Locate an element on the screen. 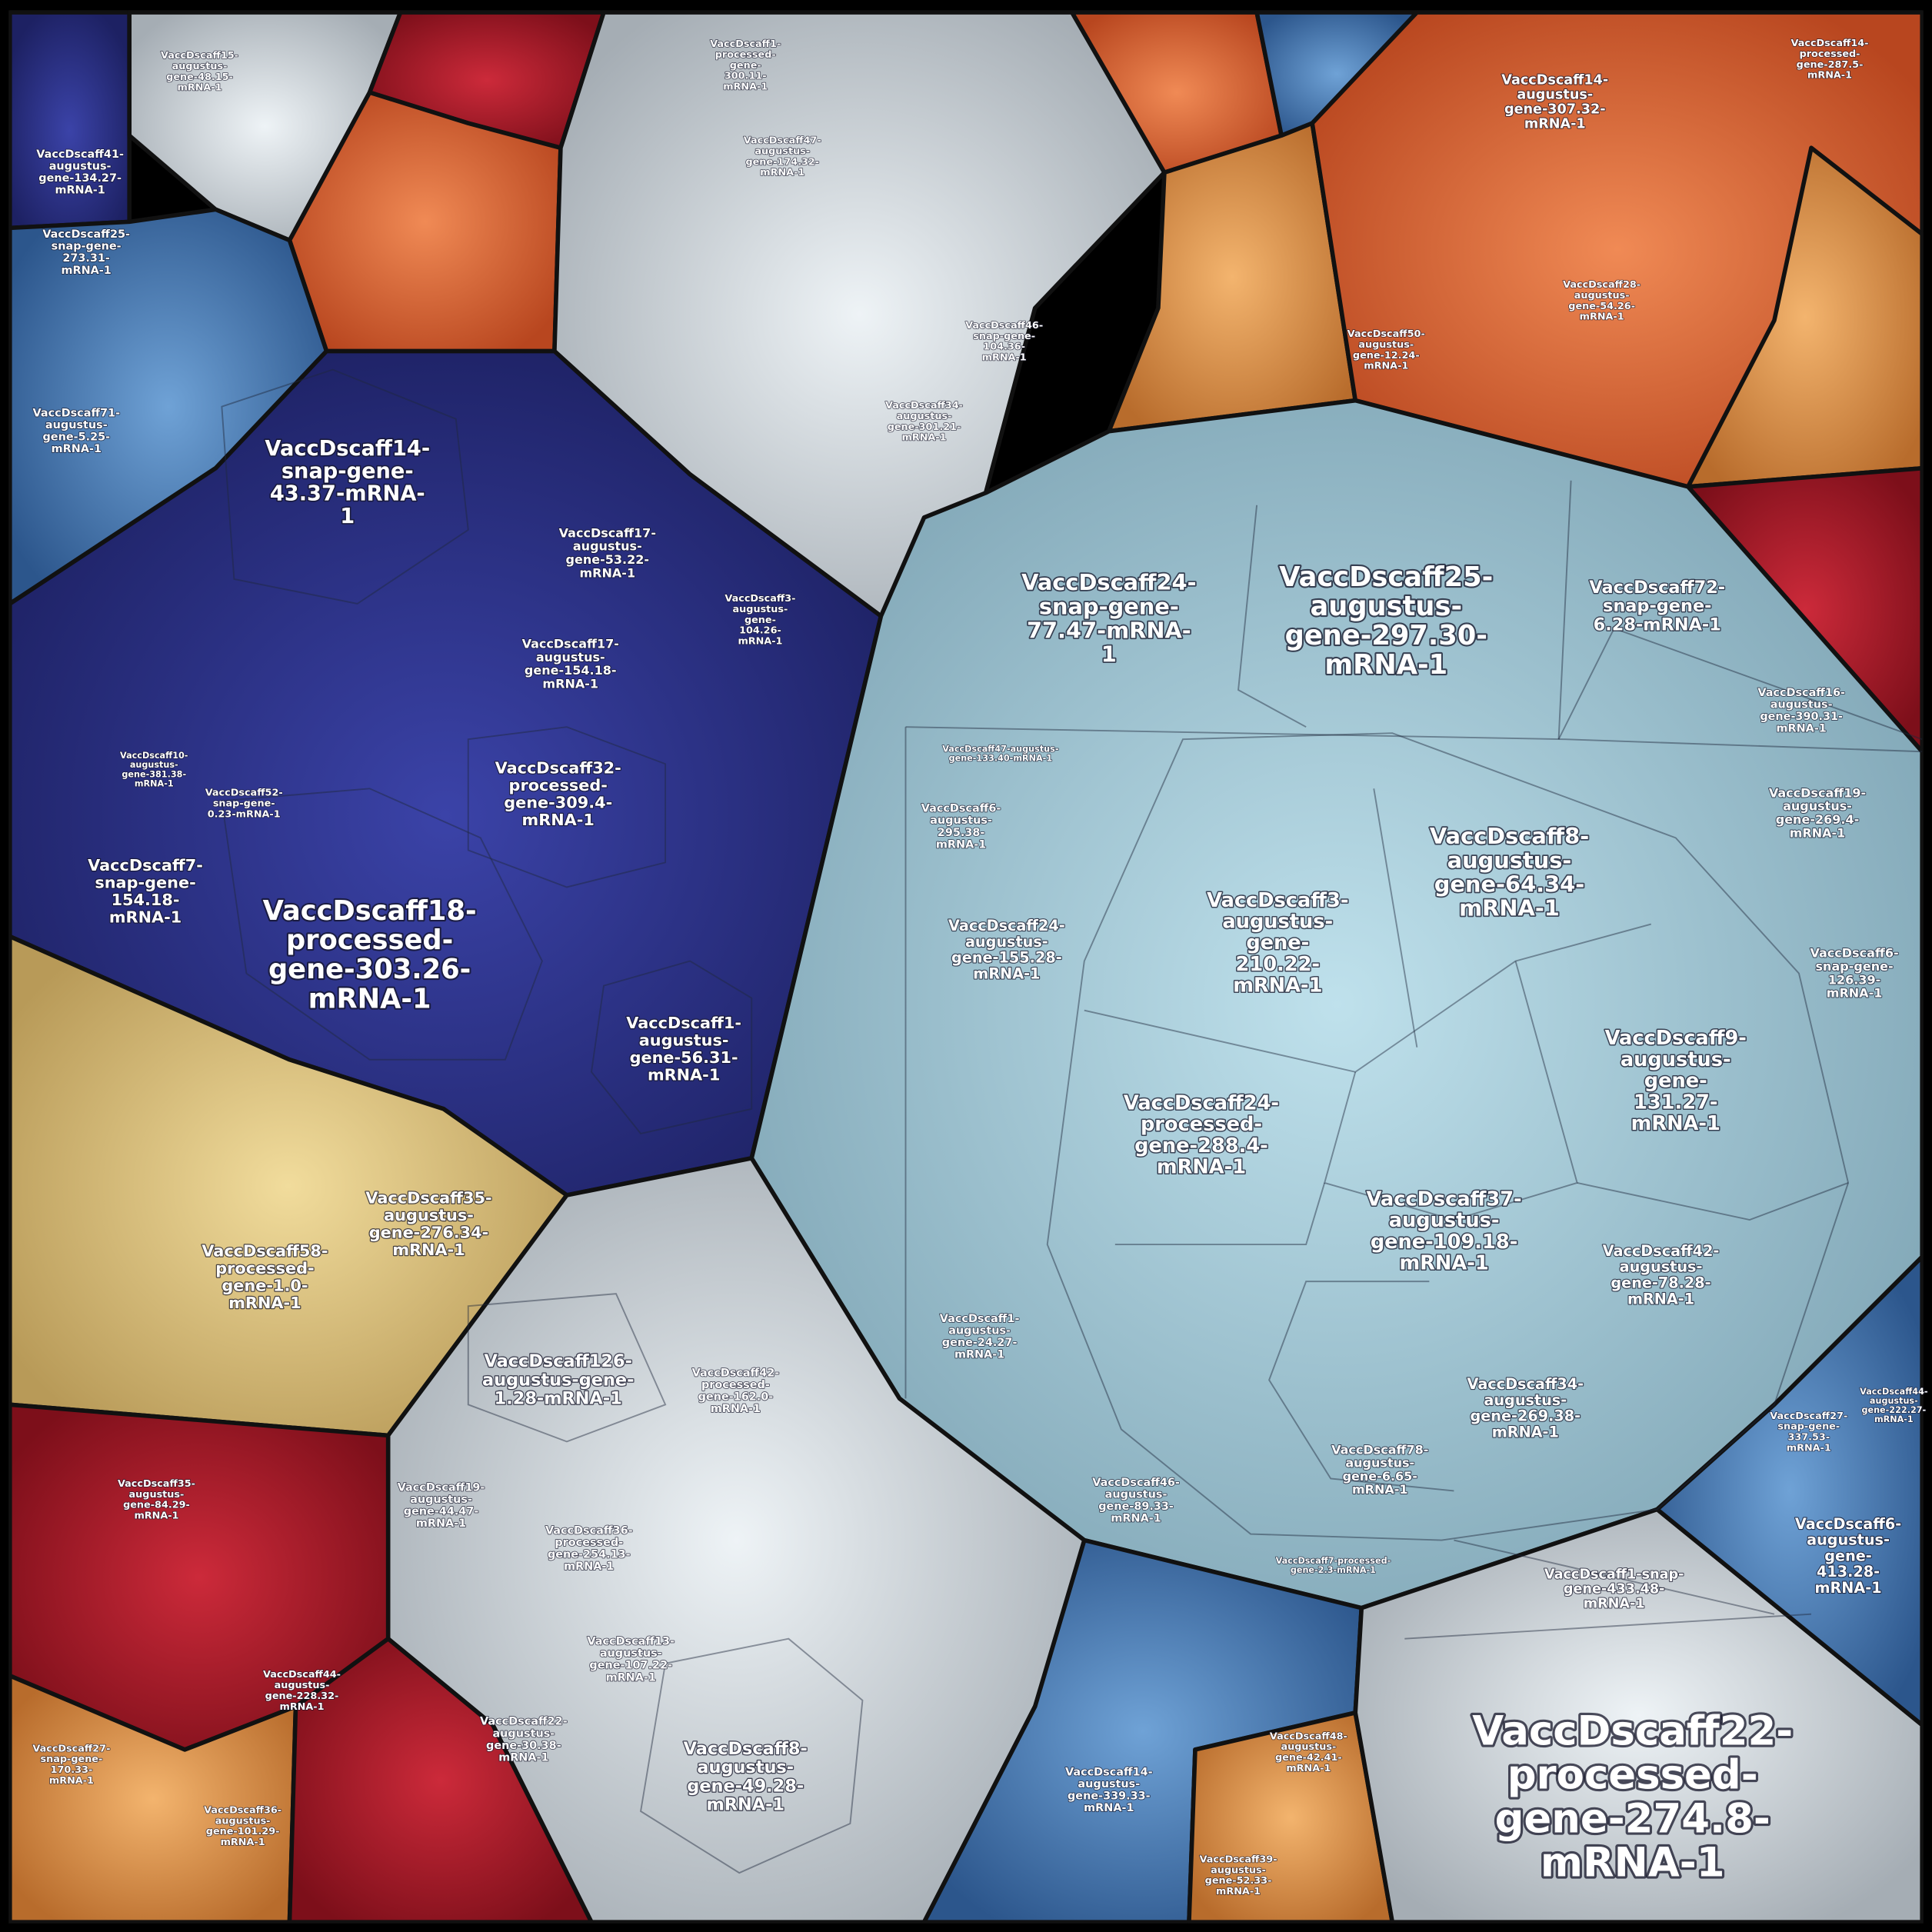  label-line: VaccDscaff58- is located at coordinates (265, 1251).